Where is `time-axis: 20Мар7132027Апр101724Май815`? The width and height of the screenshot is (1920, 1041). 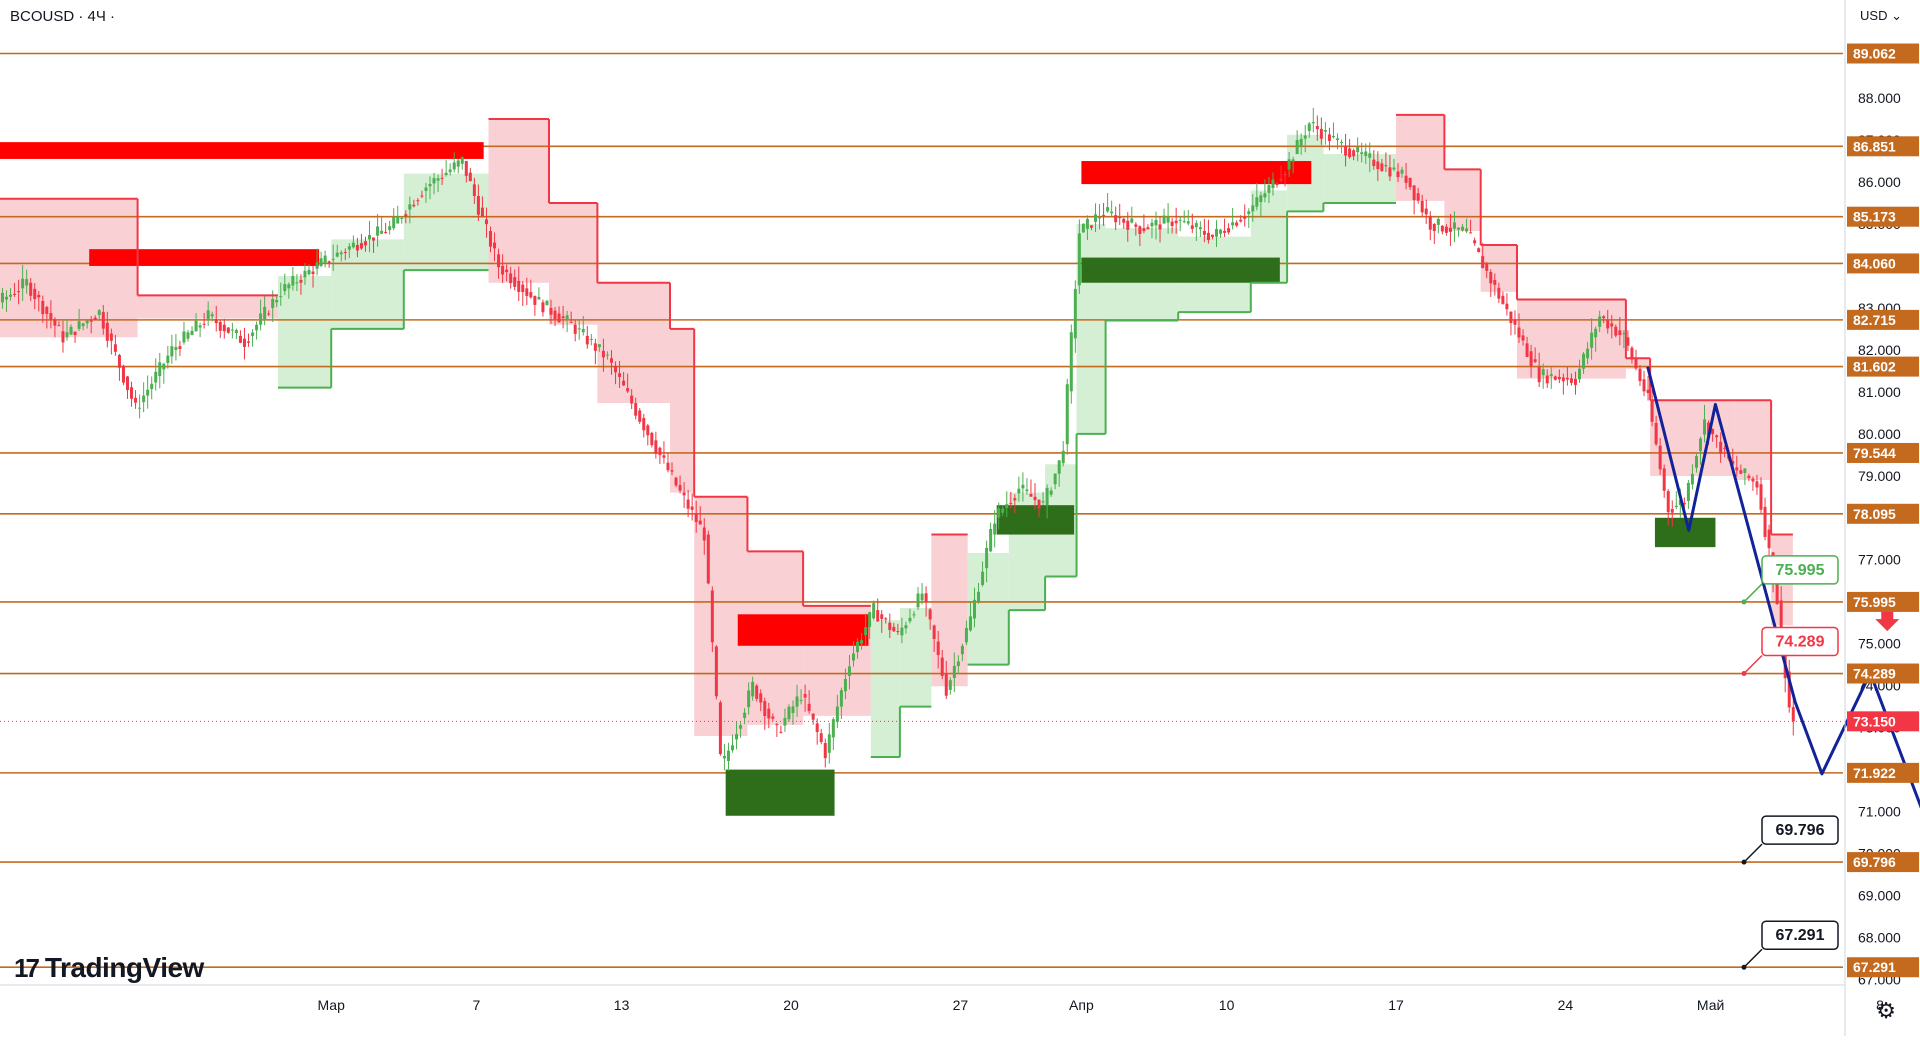
time-axis: 20Мар7132027Апр101724Май815 is located at coordinates (960, 999).